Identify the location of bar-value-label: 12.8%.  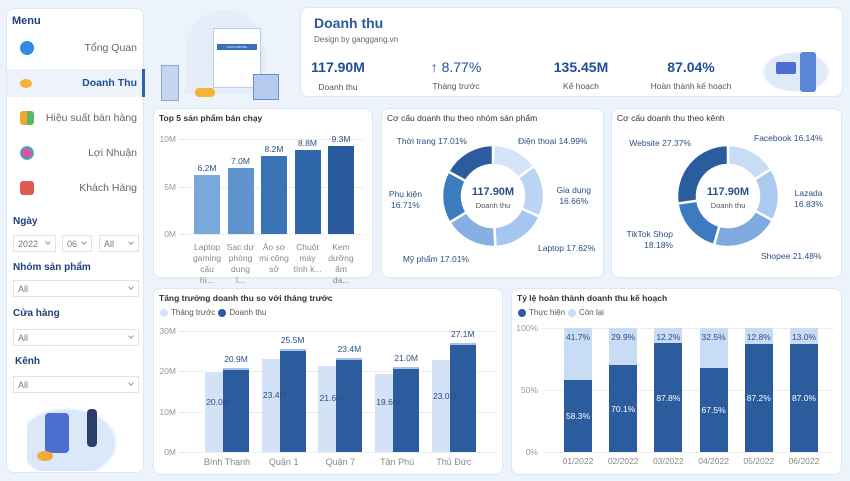
(758, 337).